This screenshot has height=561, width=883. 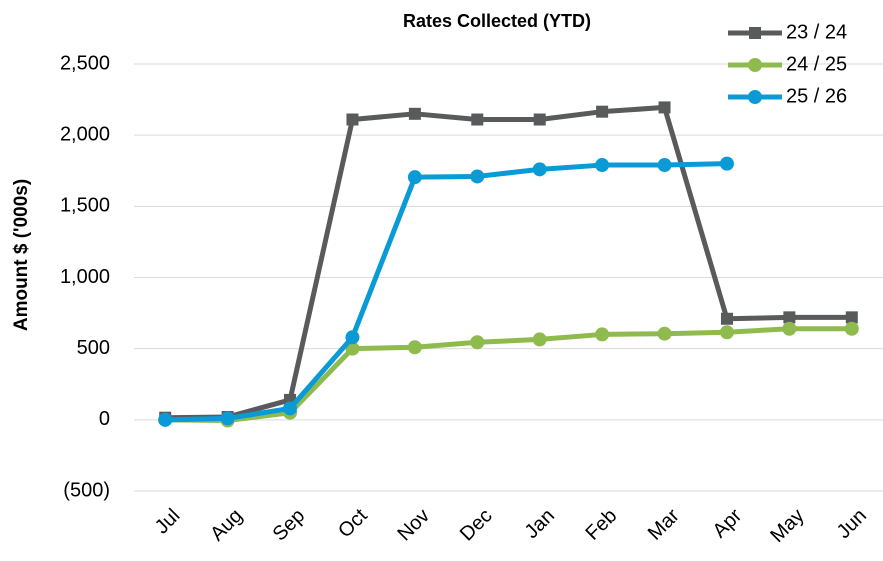 I want to click on y-tick-label: 500, so click(x=93, y=348).